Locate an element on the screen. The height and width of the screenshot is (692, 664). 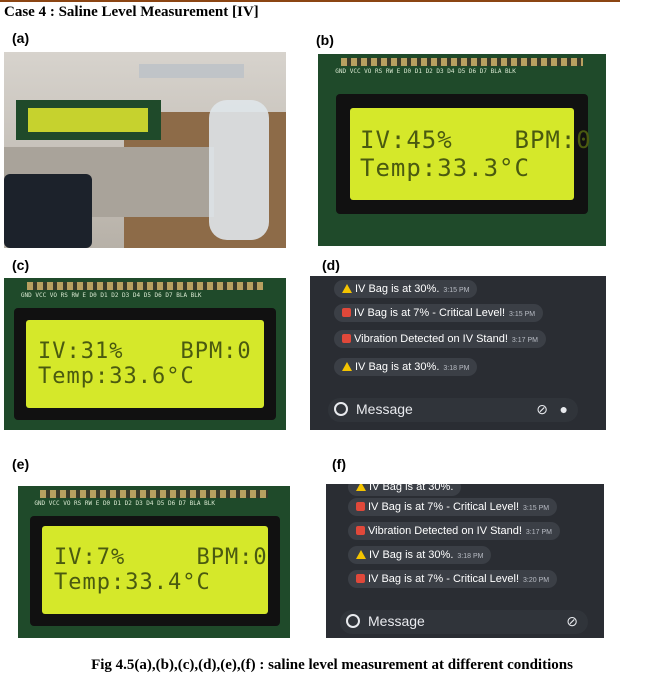
lcd-line-1: IV:7% BPM:0 is located at coordinates (161, 557).